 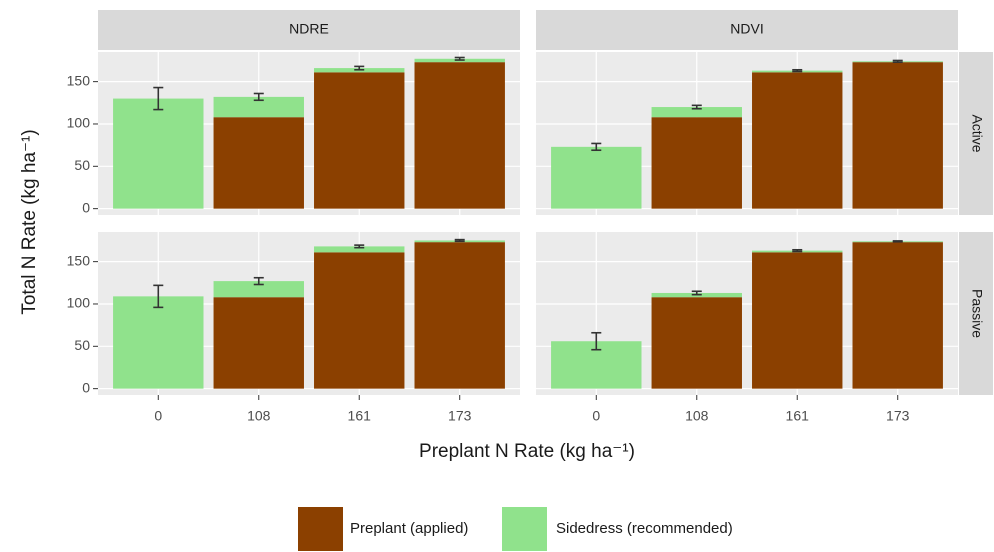 I want to click on column-strip-label: NDRE, so click(x=309, y=29).